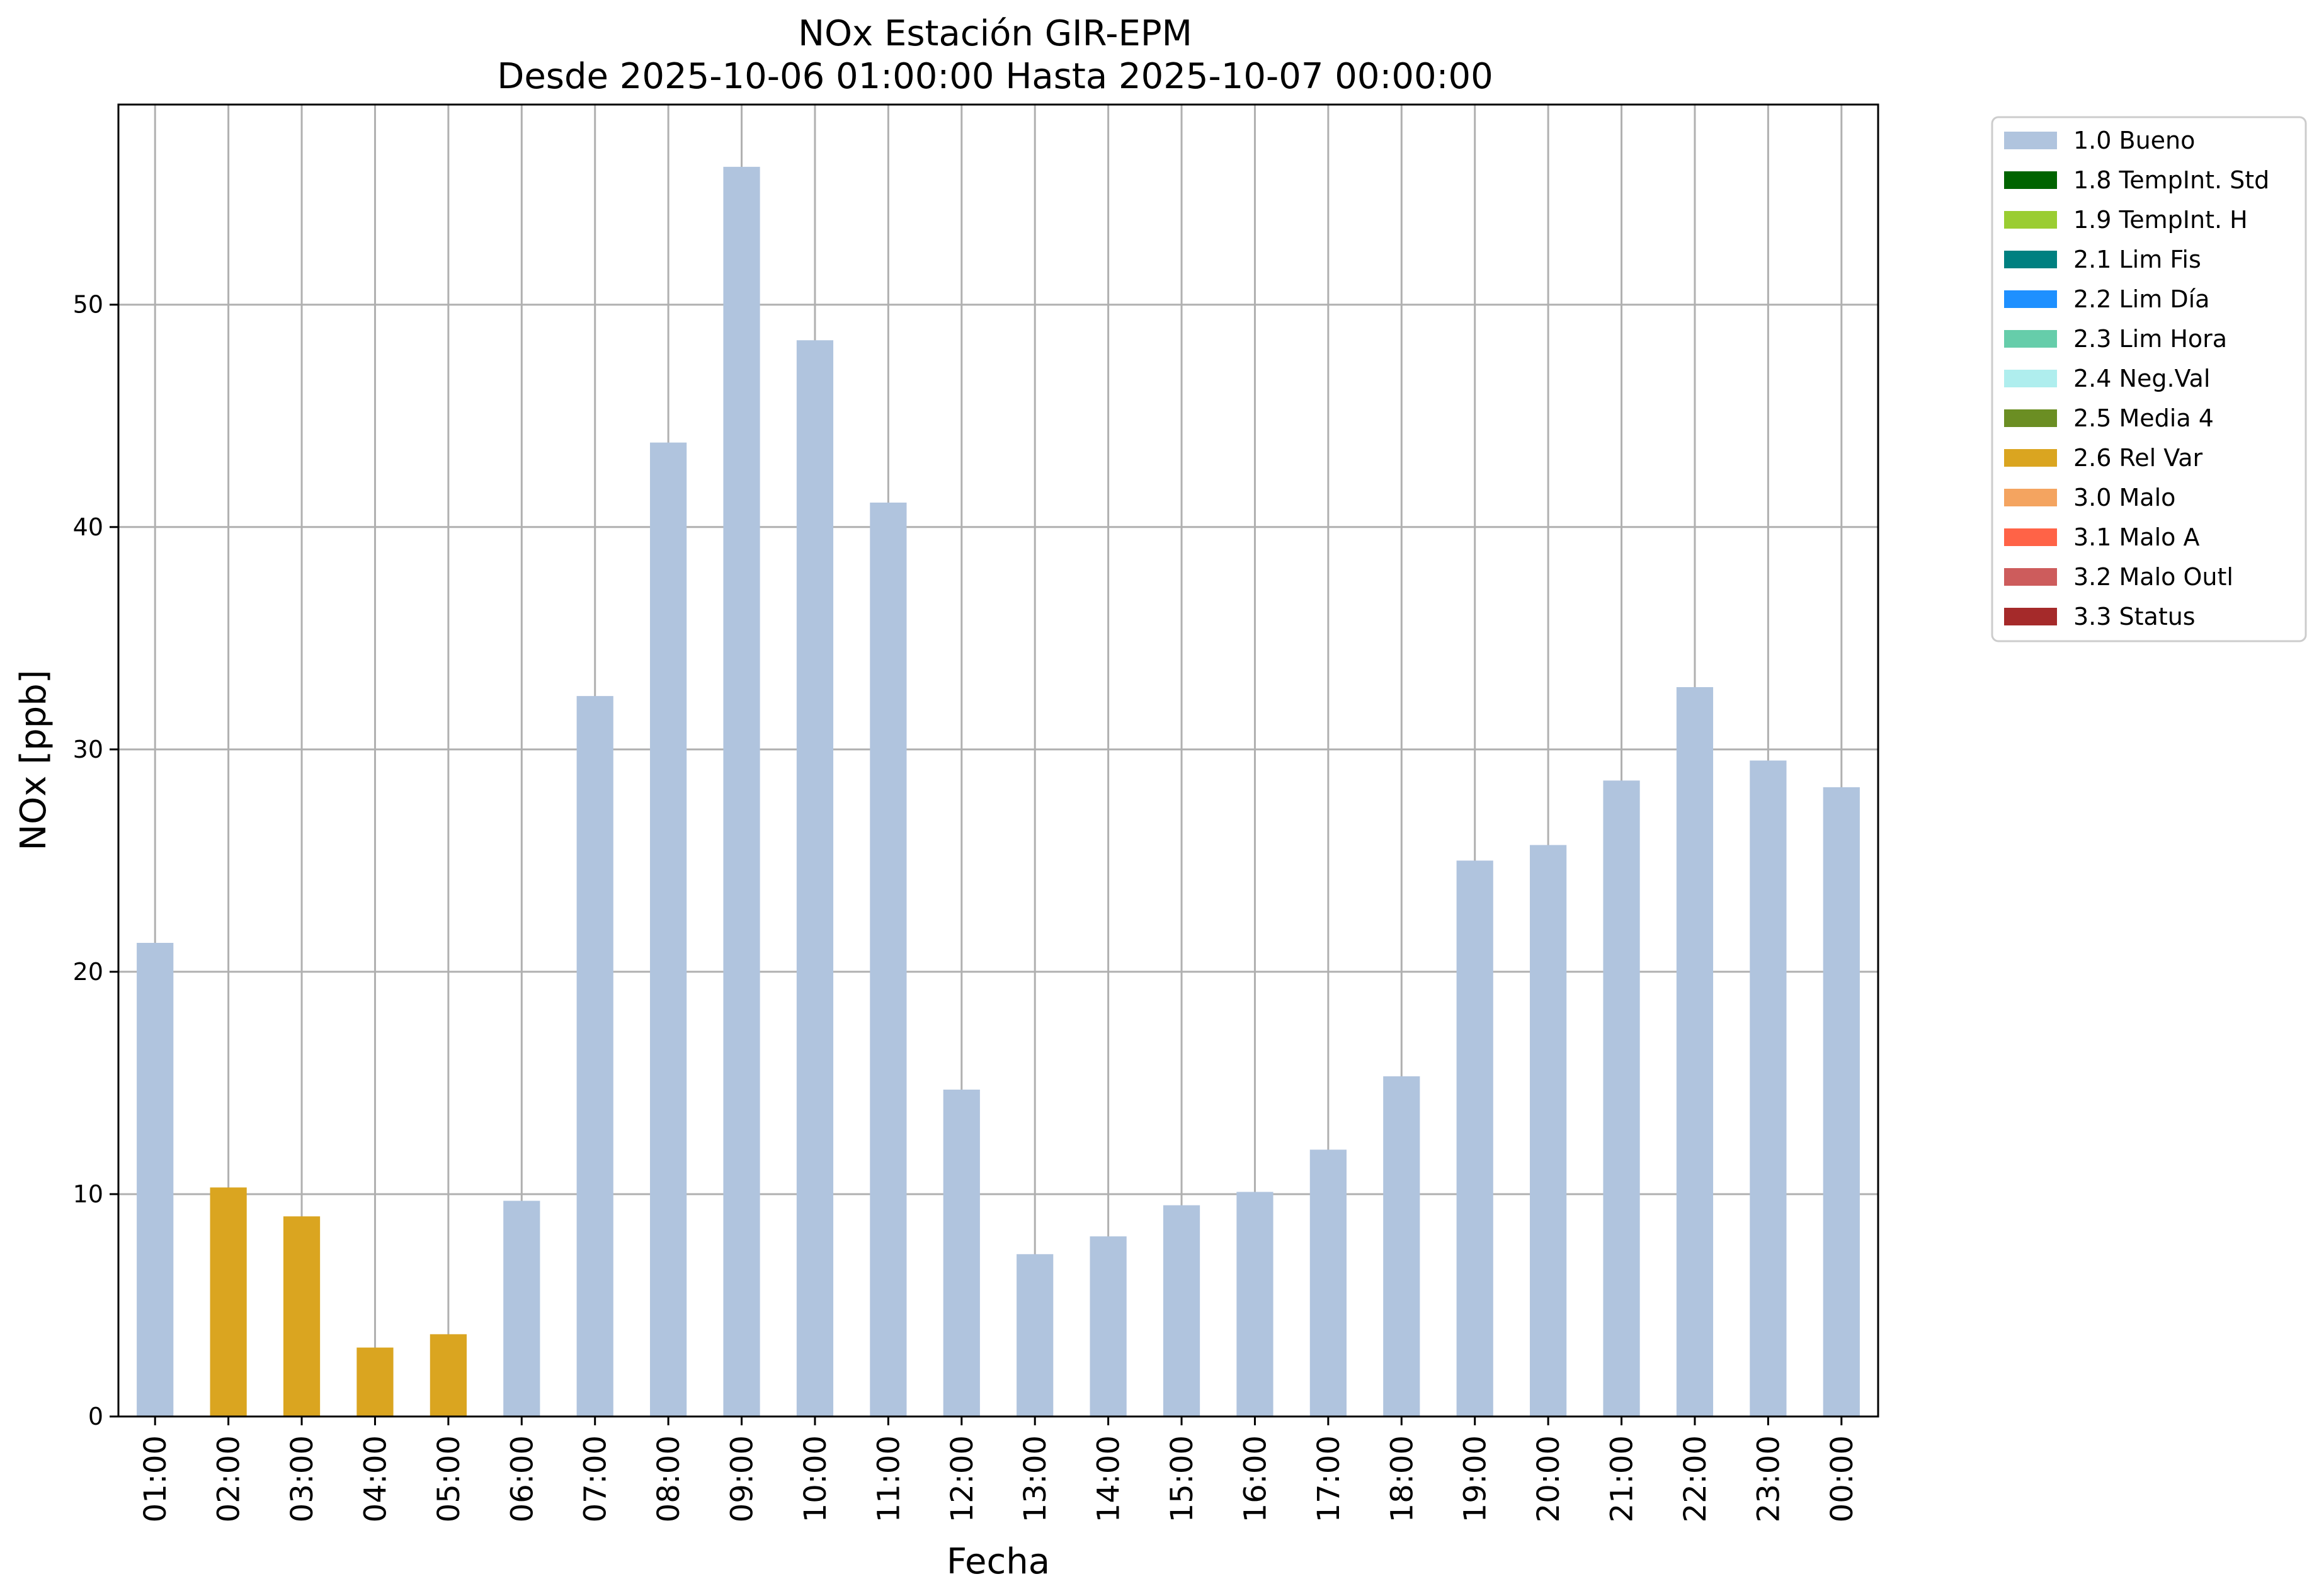  Describe the element at coordinates (815, 1478) in the screenshot. I see `x-tick-label: 10:00` at that location.